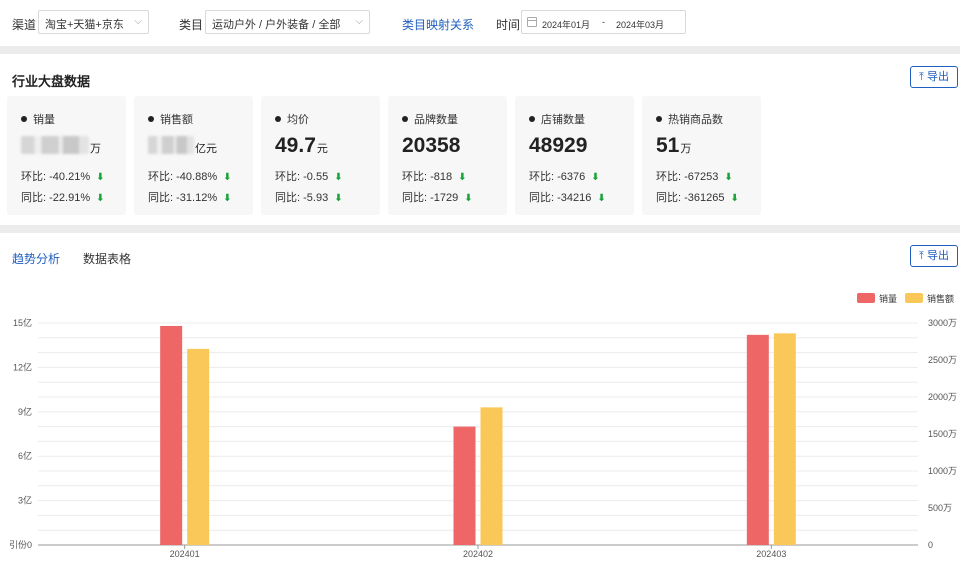 The image size is (960, 569). I want to click on category-mapping-link: 类目映射关系, so click(438, 25).